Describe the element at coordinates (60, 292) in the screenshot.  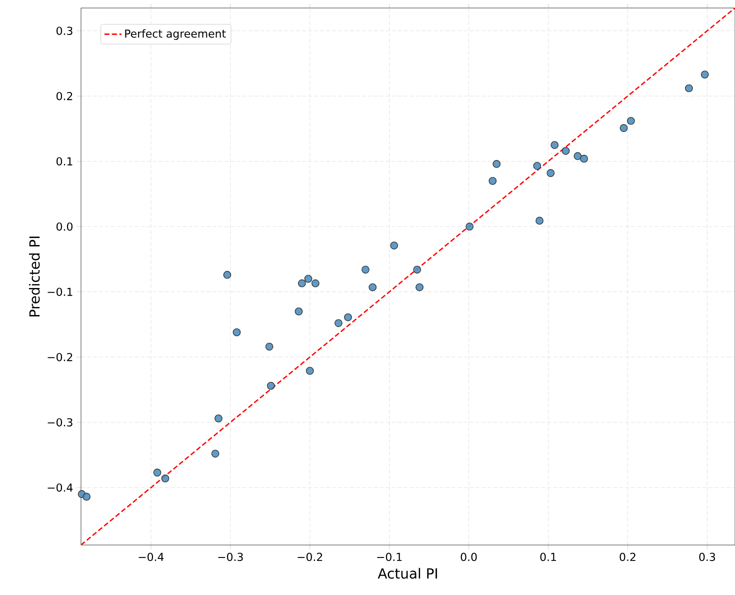
I see `y-tick-label: −0.1` at that location.